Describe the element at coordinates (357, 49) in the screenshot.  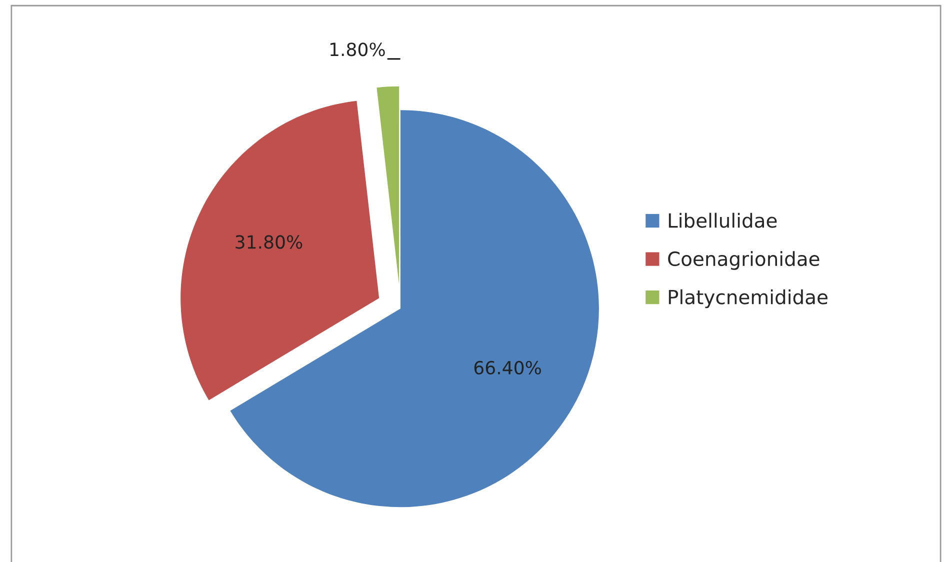
I see `data-label: 1.80%` at that location.